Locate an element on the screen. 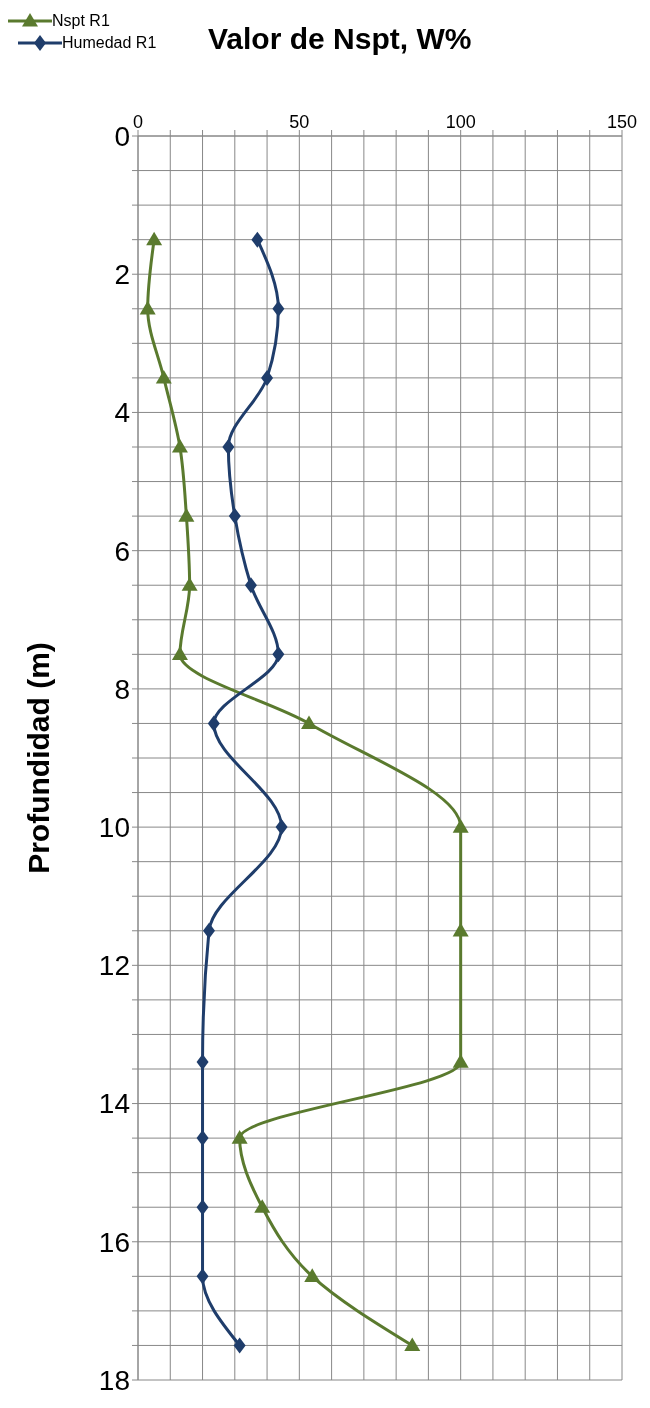  x-tick-label: 100 is located at coordinates (460, 122).